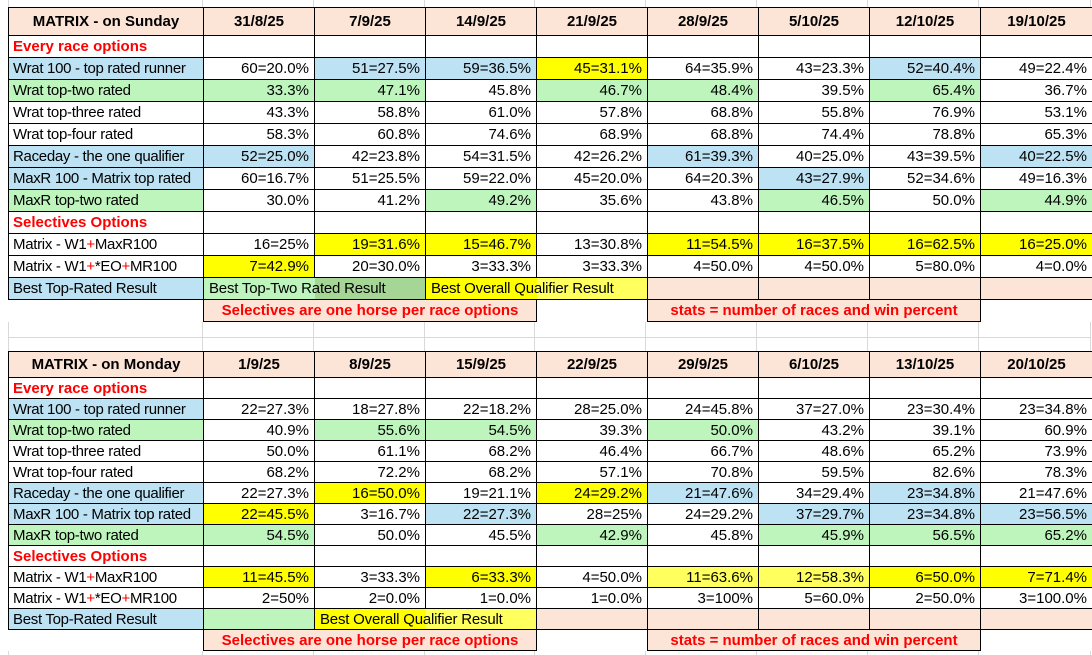  I want to click on value-cell: 50.0%, so click(370, 535).